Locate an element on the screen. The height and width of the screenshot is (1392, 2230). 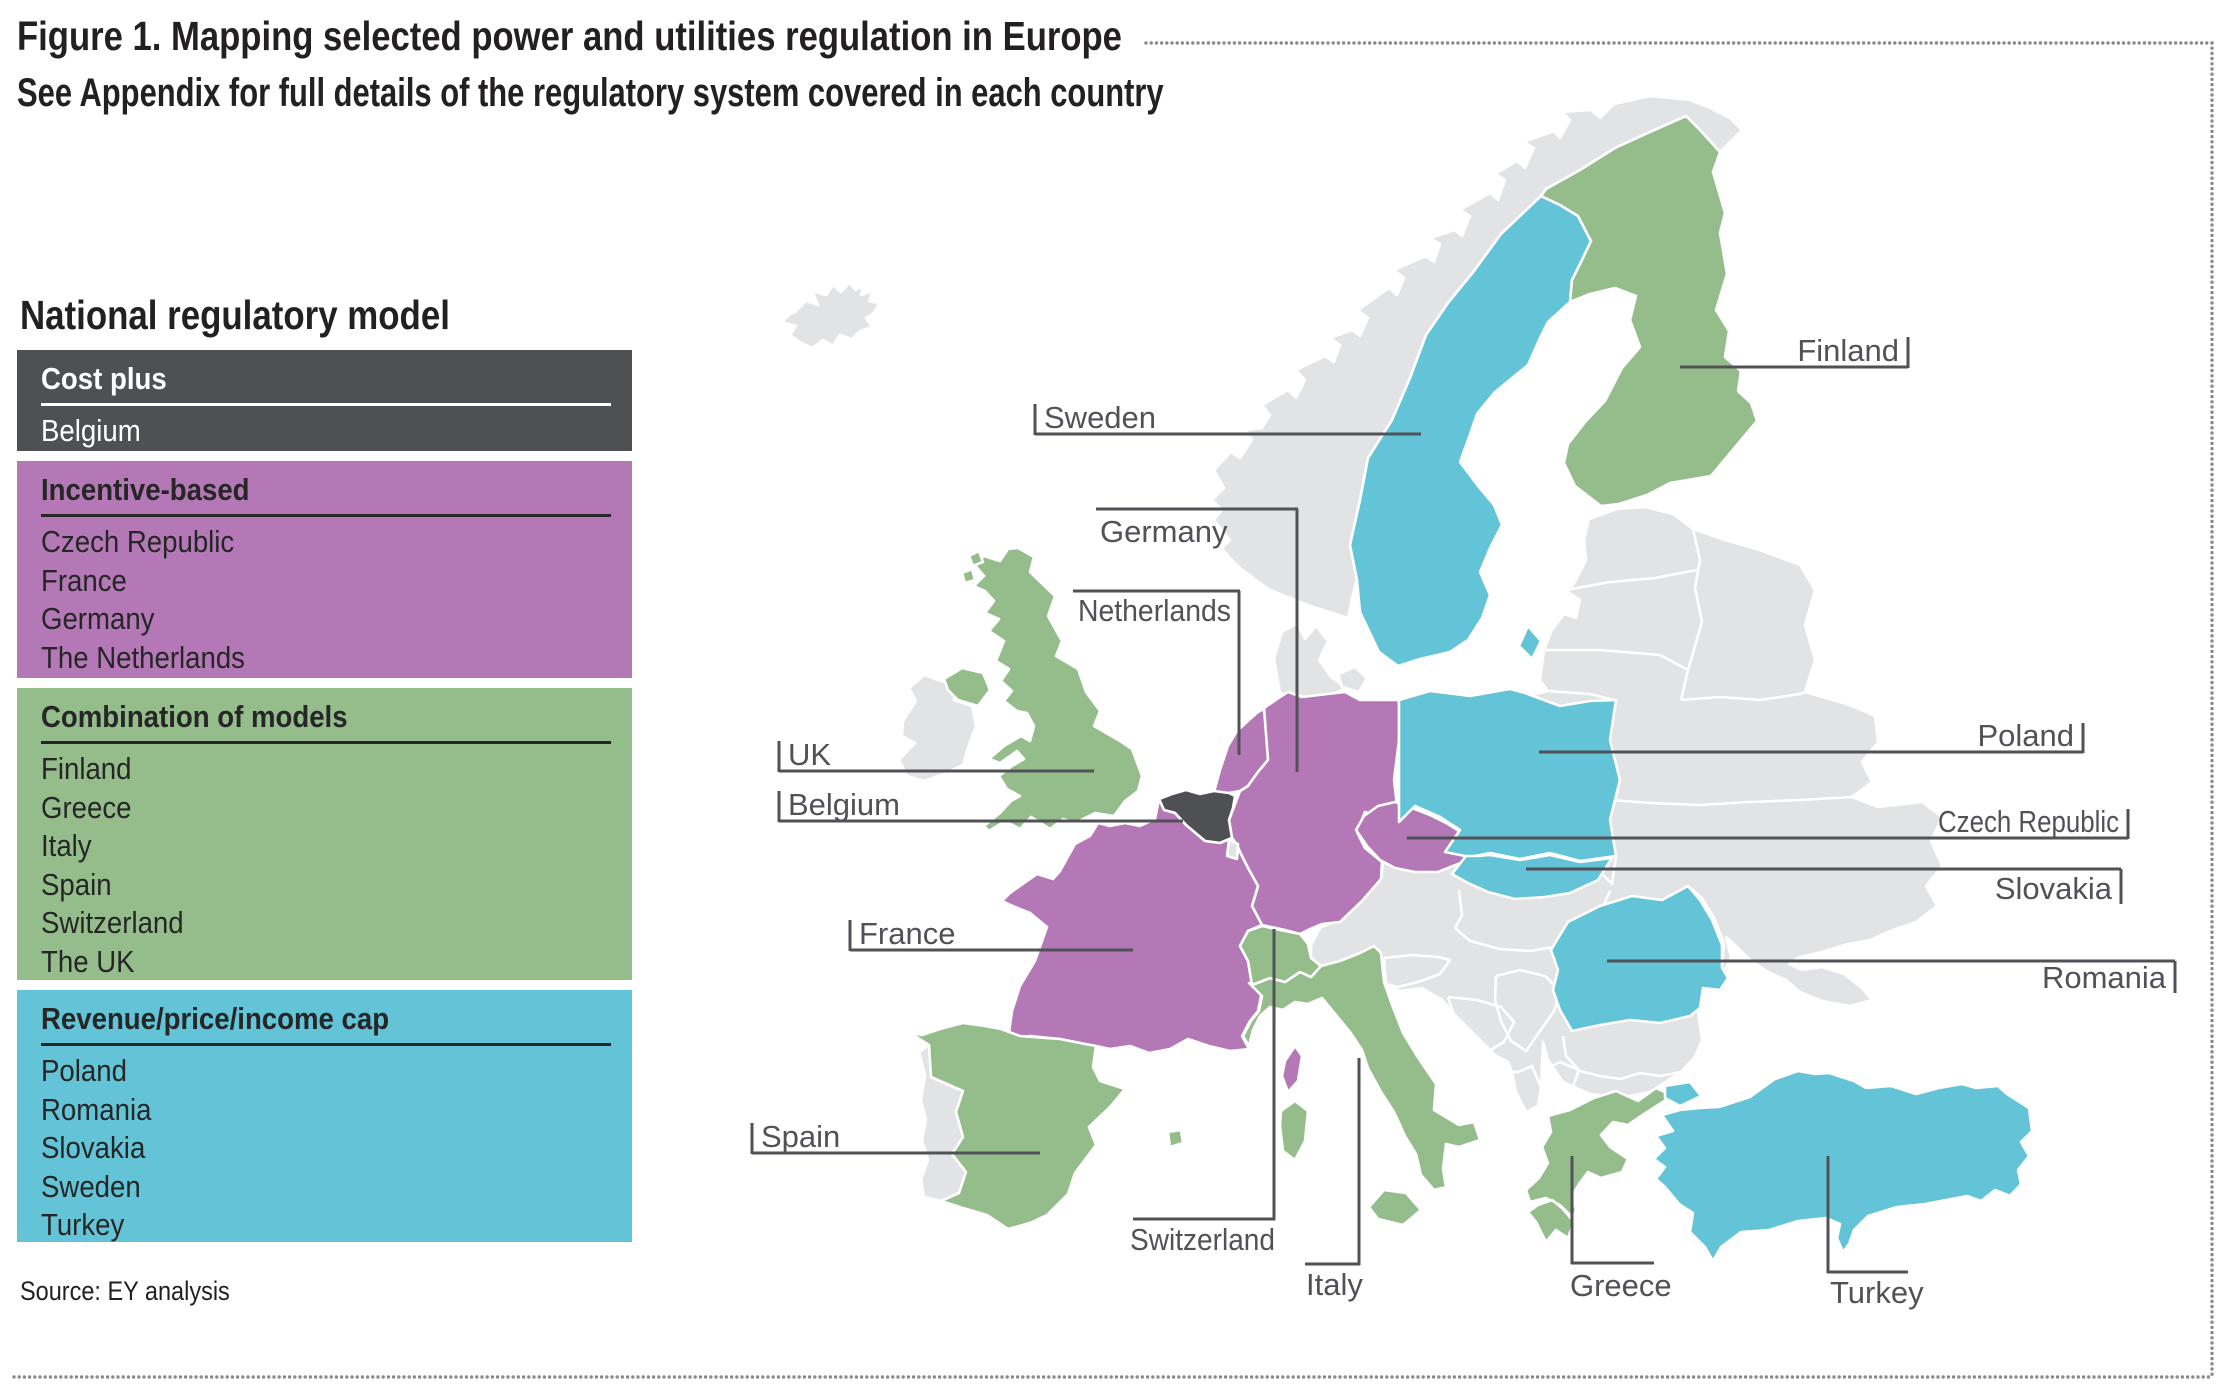
svg-text: Turkey is located at coordinates (1877, 1292).